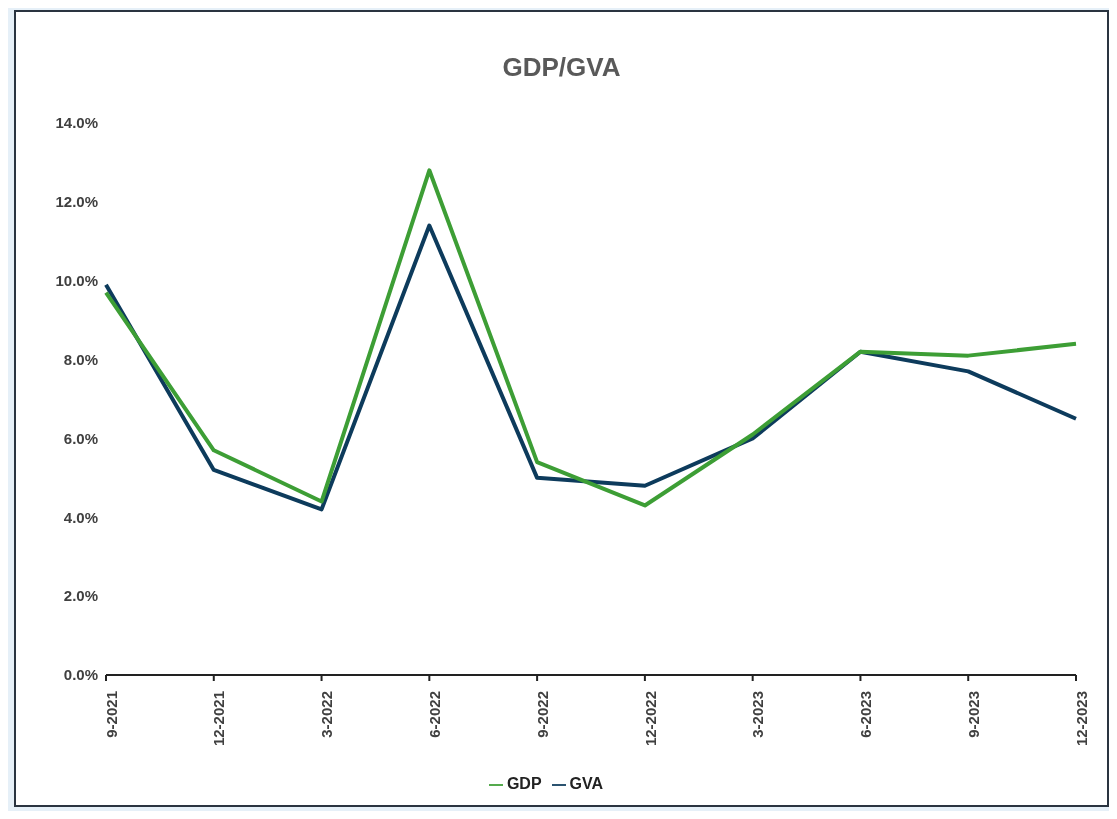  What do you see at coordinates (1081, 719) in the screenshot?
I see `x-tick-label: 12-2023` at bounding box center [1081, 719].